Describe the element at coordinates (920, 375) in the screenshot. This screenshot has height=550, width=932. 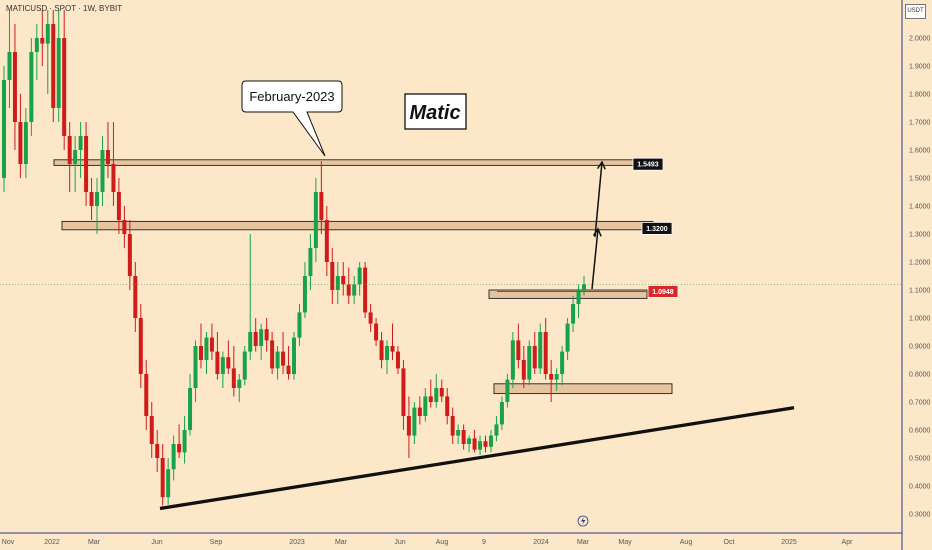
I see `y-tick-label: 0.8000` at that location.